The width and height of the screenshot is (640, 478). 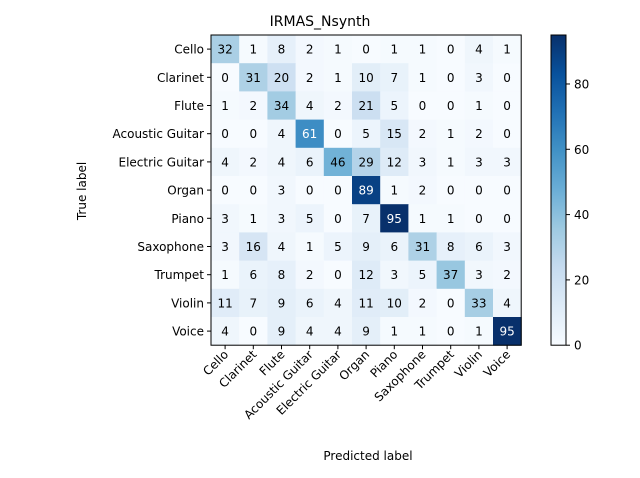 What do you see at coordinates (337, 162) in the screenshot?
I see `cell-value-label: 46` at bounding box center [337, 162].